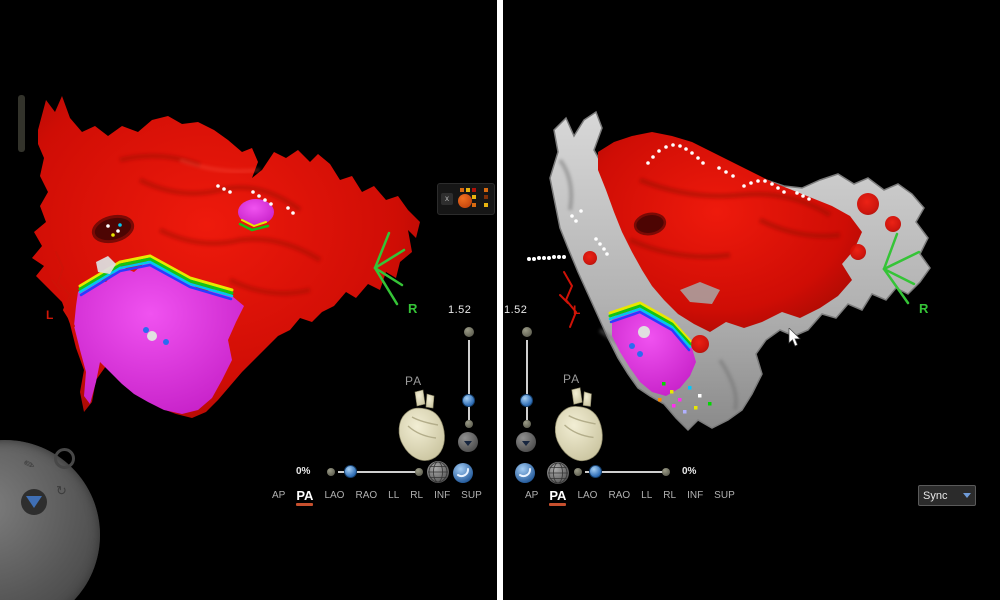 This screenshot has height=600, width=1000. I want to click on mesh-left-crater, so click(113, 229).